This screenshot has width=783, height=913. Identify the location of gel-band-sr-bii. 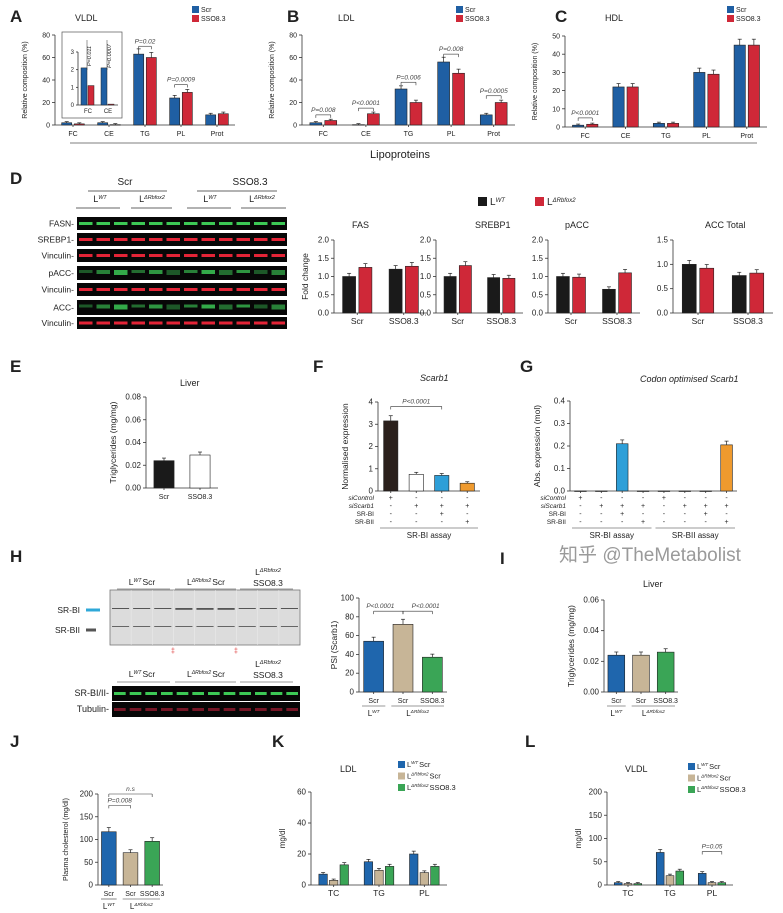
(289, 626).